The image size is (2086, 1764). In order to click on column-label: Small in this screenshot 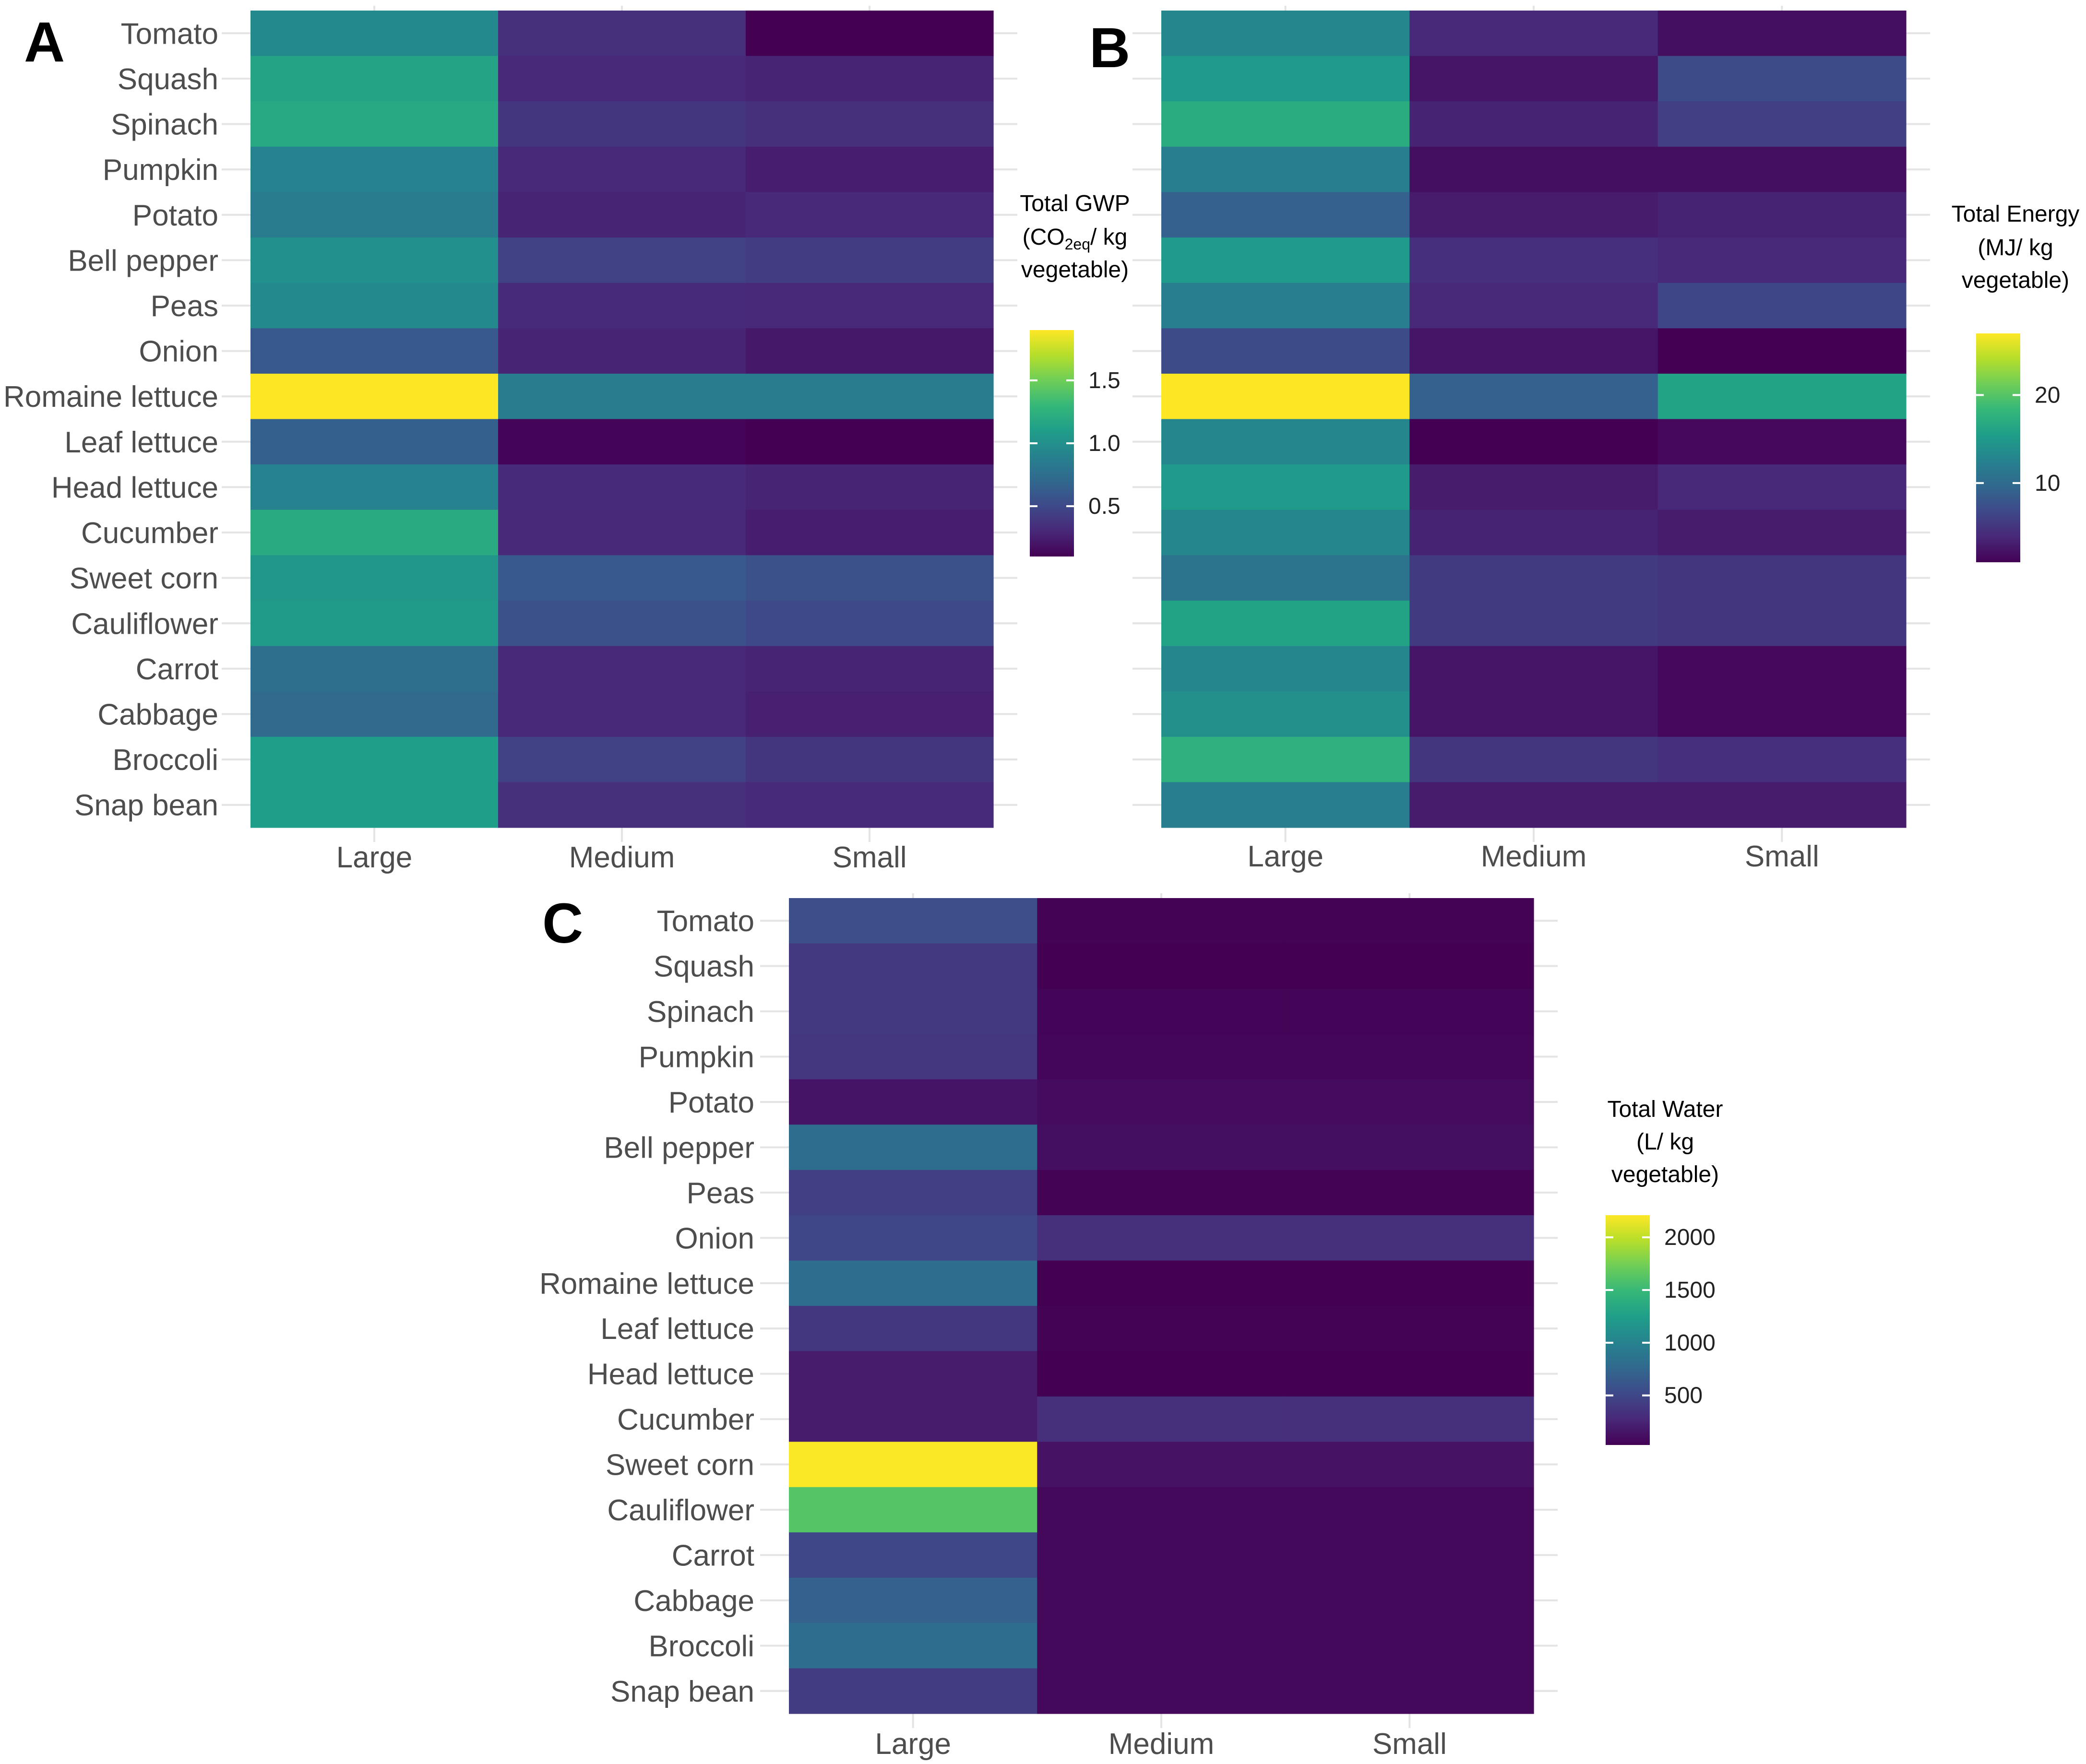, I will do `click(1409, 1744)`.